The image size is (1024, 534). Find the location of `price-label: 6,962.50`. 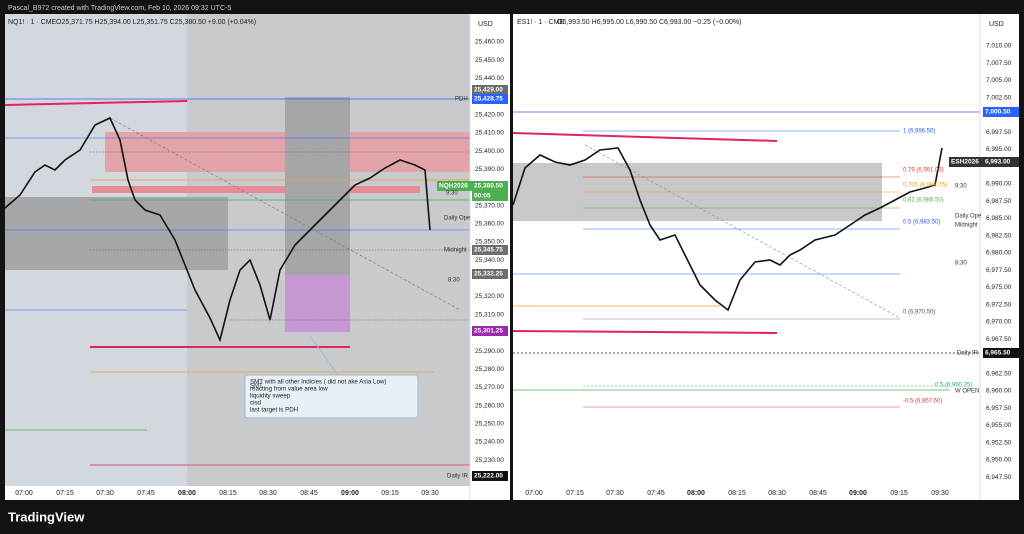

price-label: 6,962.50 is located at coordinates (999, 373).